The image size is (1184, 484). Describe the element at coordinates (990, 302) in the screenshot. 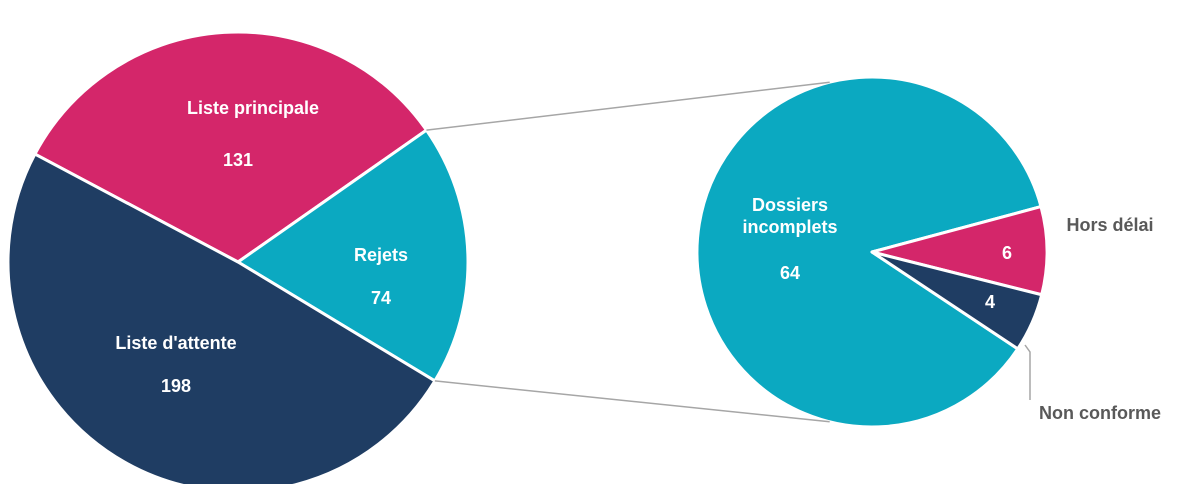

I see `slice-value: 4` at that location.